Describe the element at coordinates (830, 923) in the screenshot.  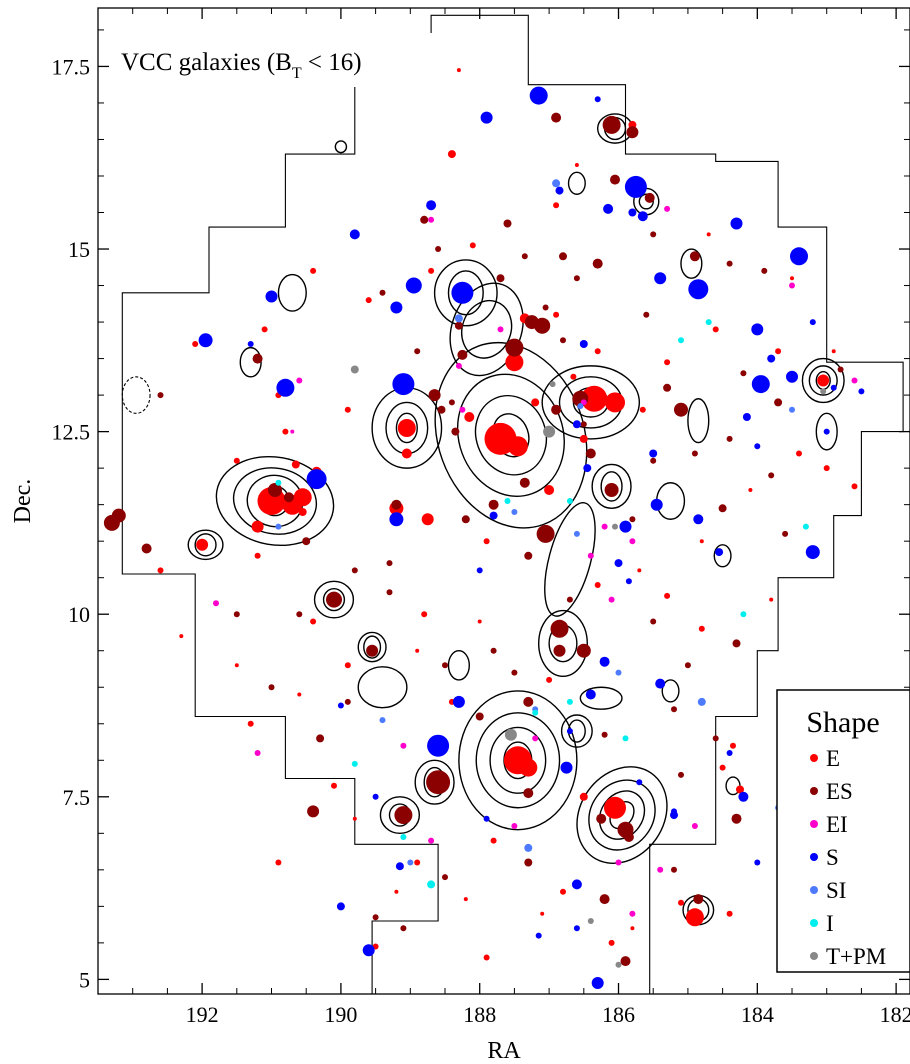
I see `legend-label: I` at that location.